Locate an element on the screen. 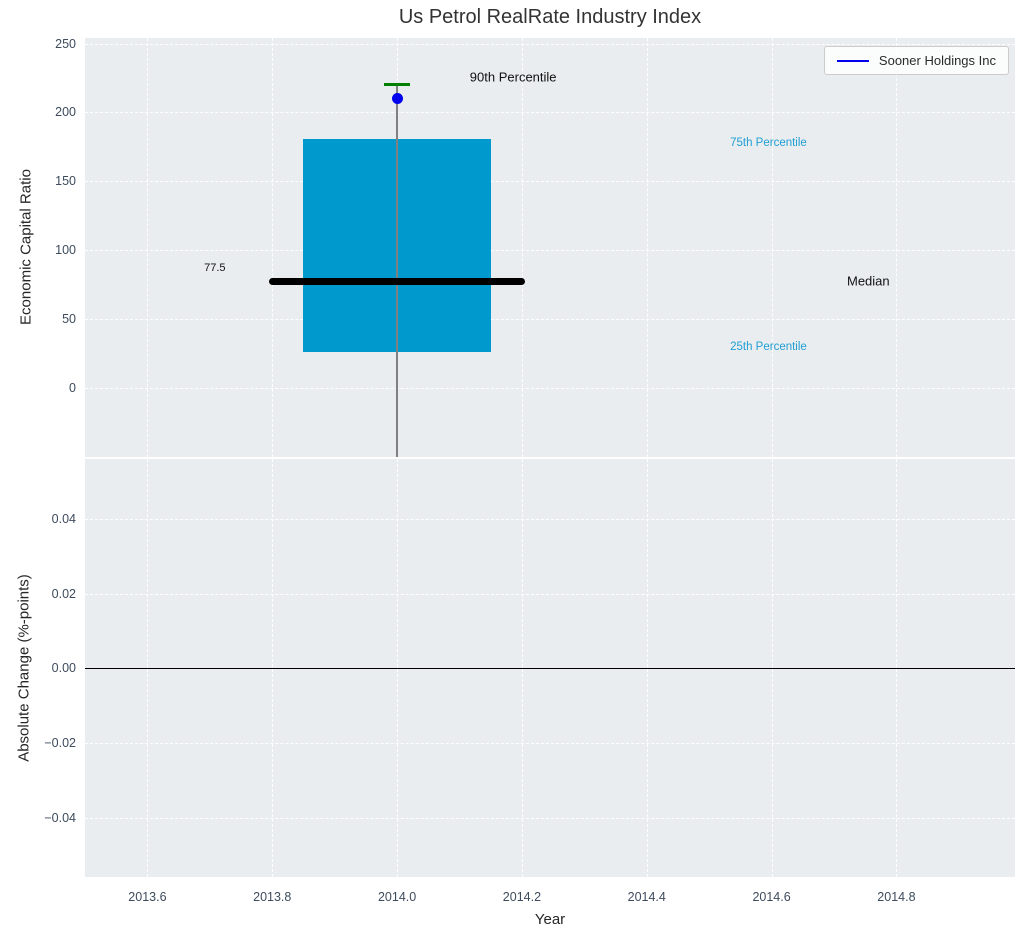  p90-cap is located at coordinates (397, 85).